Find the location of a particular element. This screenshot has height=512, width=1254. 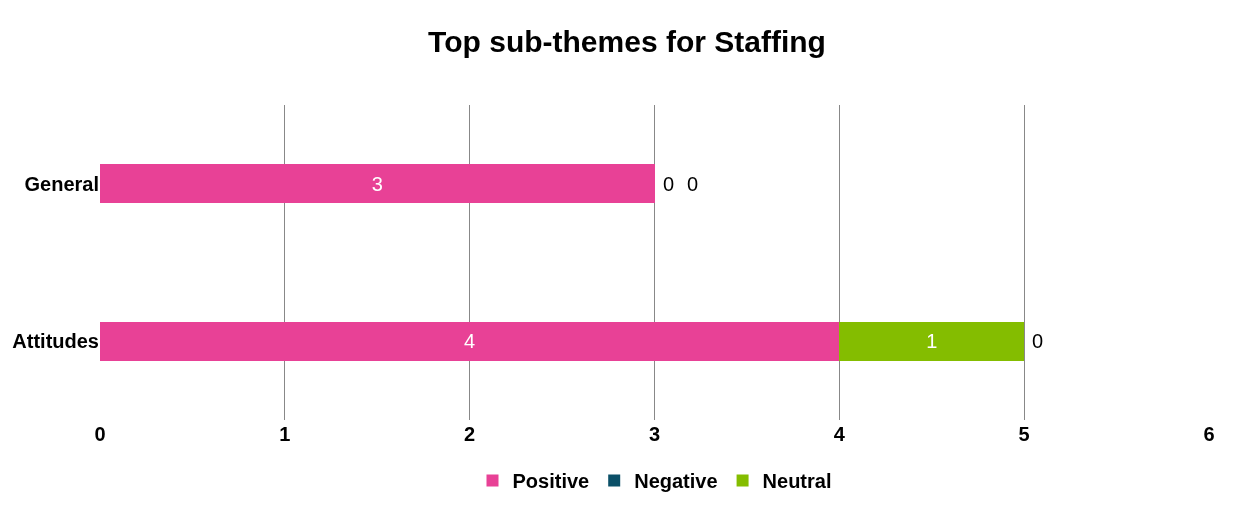

data-label: 3 is located at coordinates (377, 183).